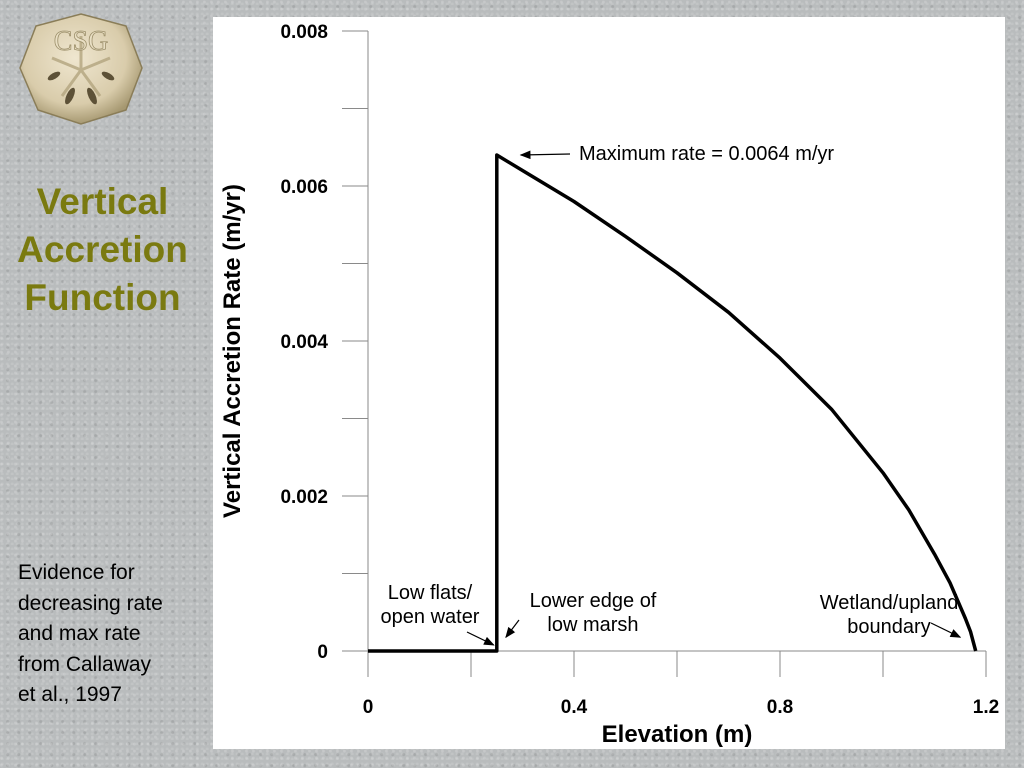 This screenshot has height=768, width=1024. What do you see at coordinates (889, 615) in the screenshot?
I see `annotation-text-4: Wetland/upland boundary` at bounding box center [889, 615].